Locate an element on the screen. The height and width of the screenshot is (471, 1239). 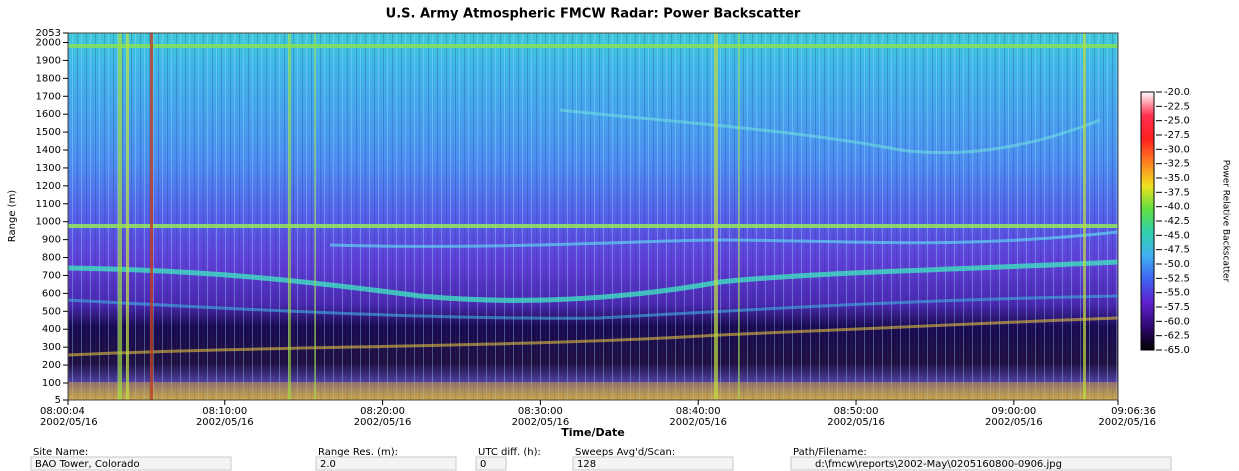
y-tick-label: 1400 is located at coordinates (48, 150).